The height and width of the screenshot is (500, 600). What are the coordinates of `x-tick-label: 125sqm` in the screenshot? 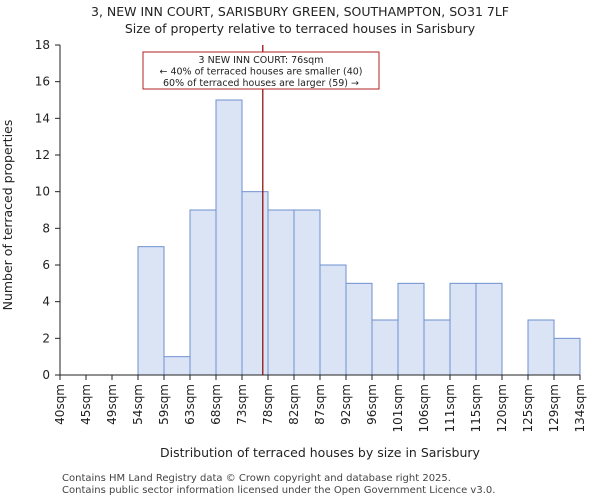 It's located at (528, 408).